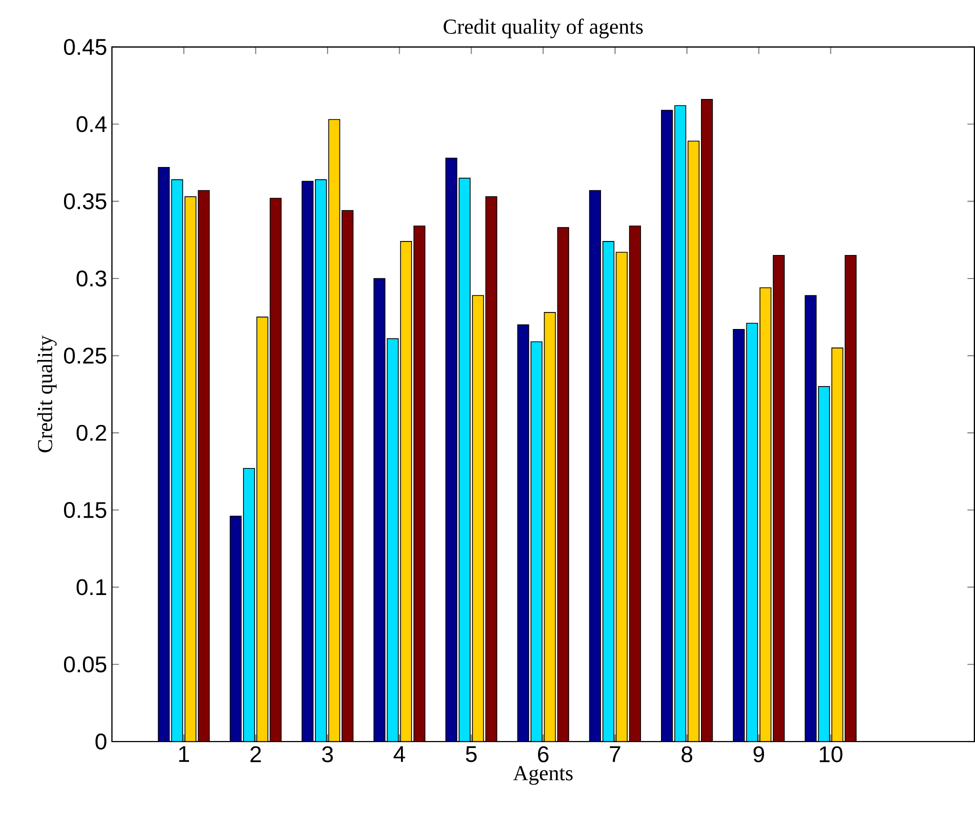 The width and height of the screenshot is (975, 814). Describe the element at coordinates (85, 664) in the screenshot. I see `y-tick-label: 0.05` at that location.